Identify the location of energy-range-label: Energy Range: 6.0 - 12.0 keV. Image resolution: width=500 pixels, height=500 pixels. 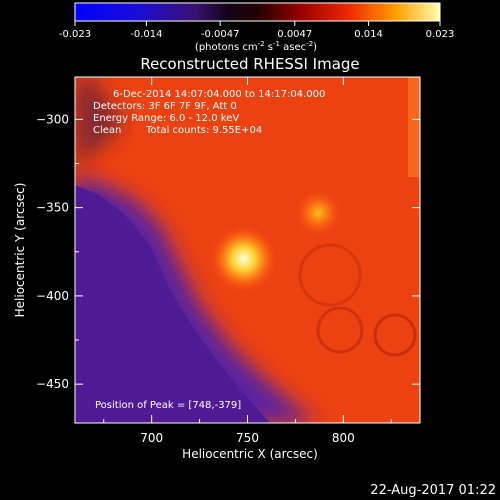
(166, 118).